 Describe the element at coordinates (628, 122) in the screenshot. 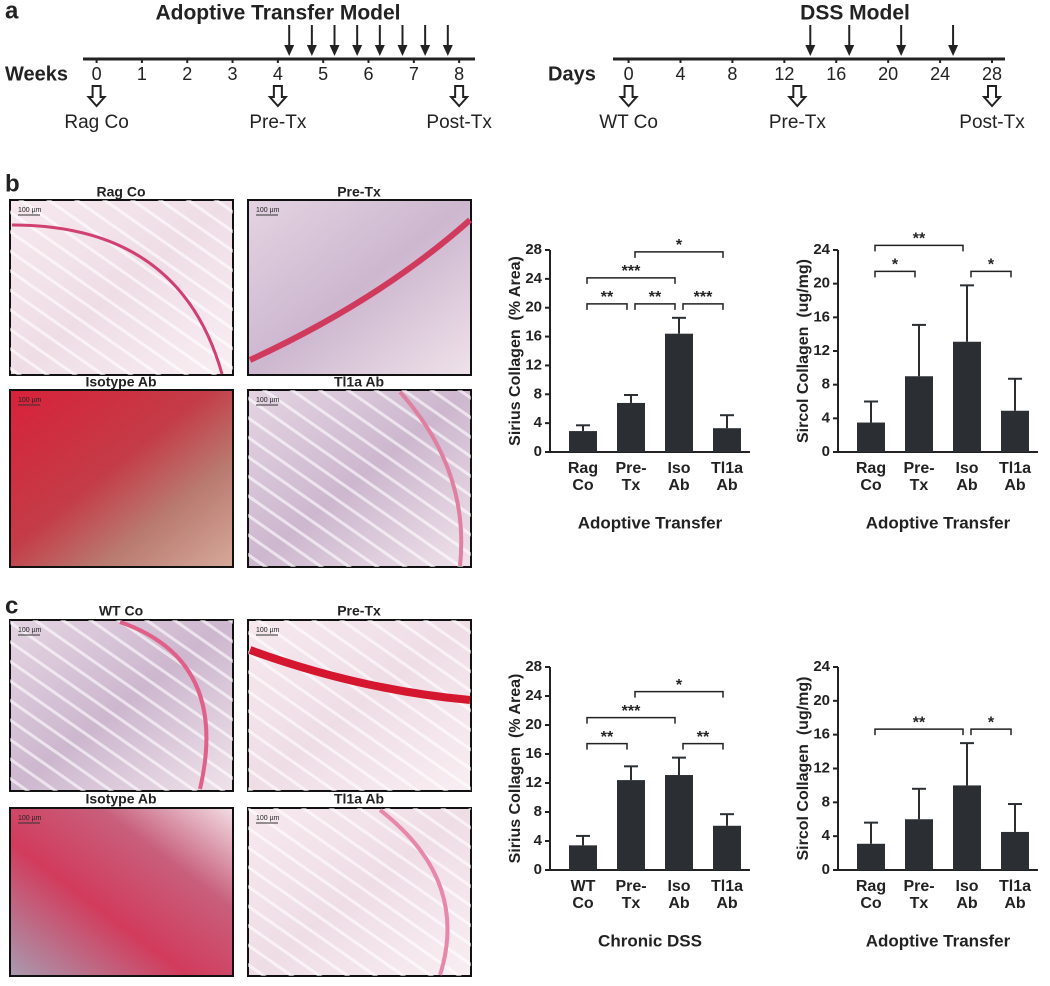

I see `timepoint-label: WT Co` at that location.